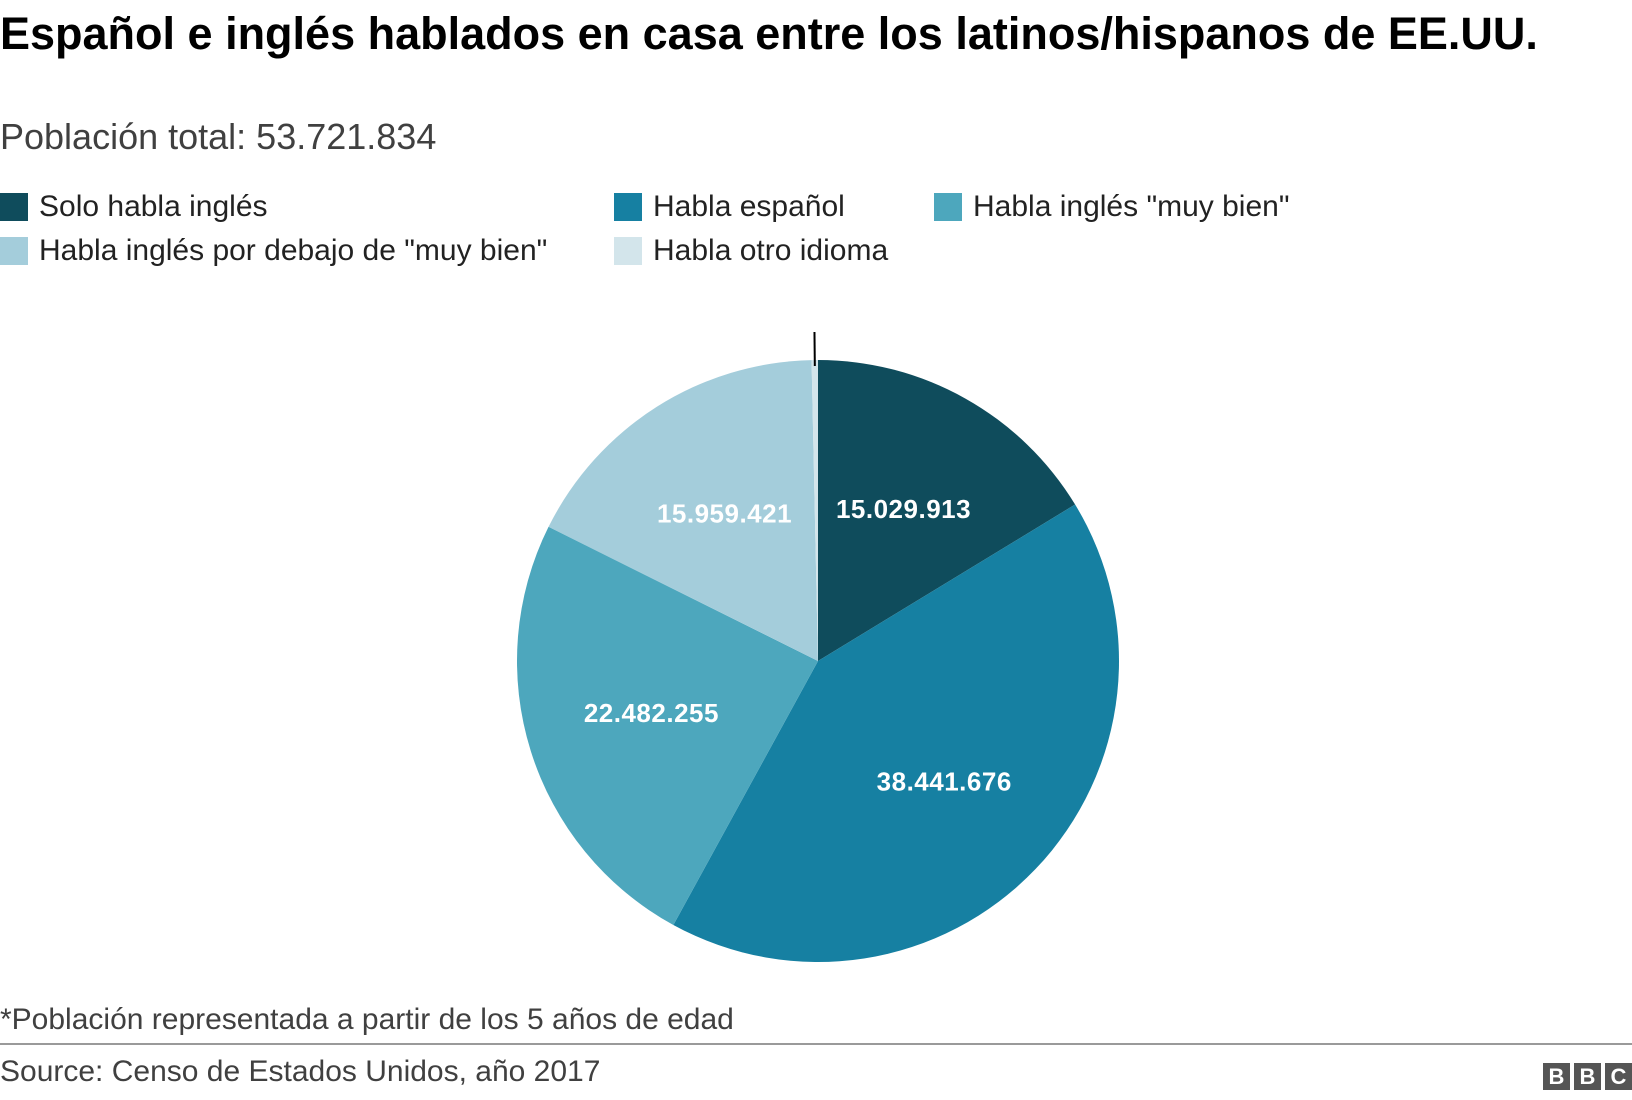 This screenshot has width=1632, height=1100. What do you see at coordinates (14, 207) in the screenshot?
I see `legend-swatch-solo-ingles` at bounding box center [14, 207].